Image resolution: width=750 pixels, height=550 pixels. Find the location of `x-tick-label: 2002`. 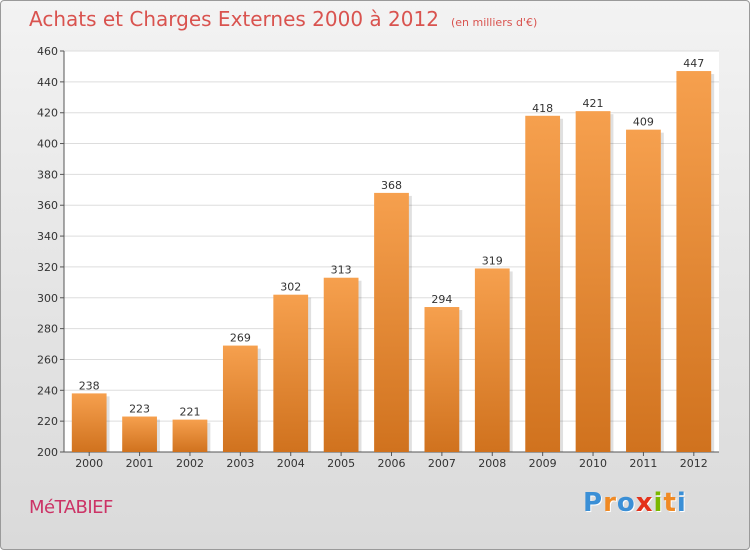

x-tick-label: 2002 is located at coordinates (190, 463).